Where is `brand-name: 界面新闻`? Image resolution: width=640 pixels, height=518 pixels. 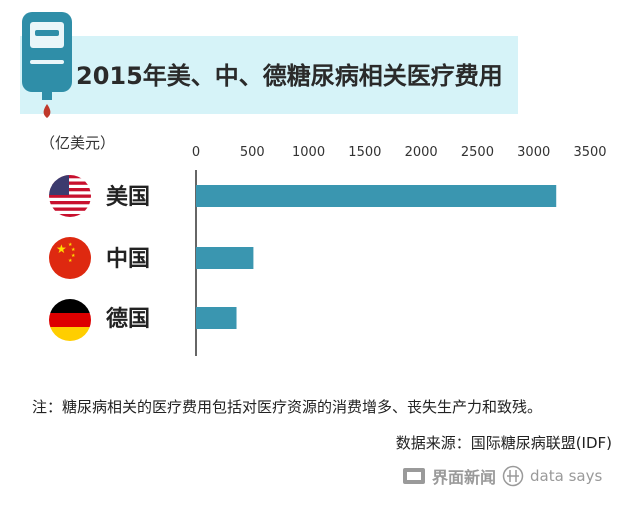 brand-name: 界面新闻 is located at coordinates (464, 477).